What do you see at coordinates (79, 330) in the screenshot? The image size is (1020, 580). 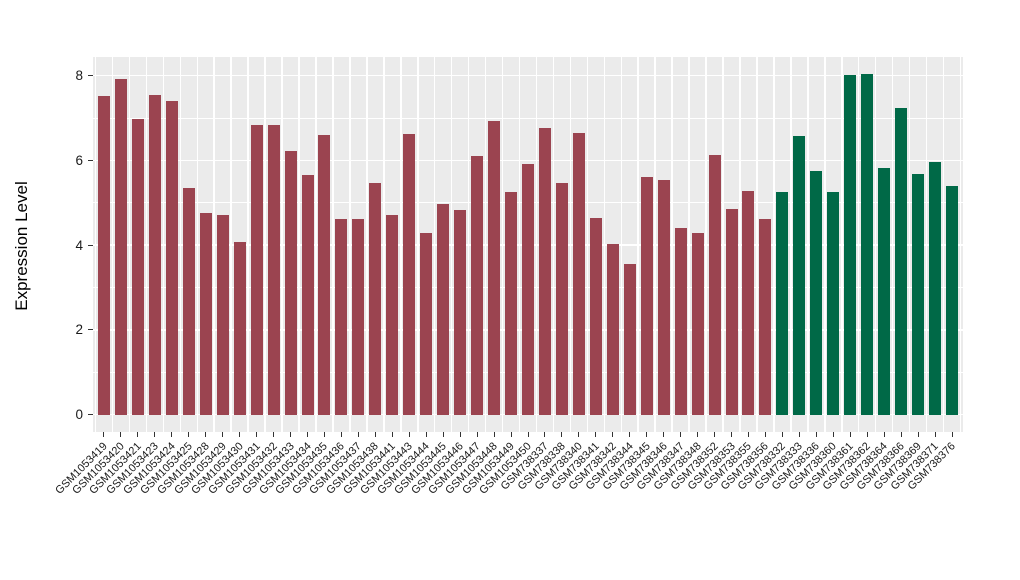 I see `y-tick-label: 2` at bounding box center [79, 330].